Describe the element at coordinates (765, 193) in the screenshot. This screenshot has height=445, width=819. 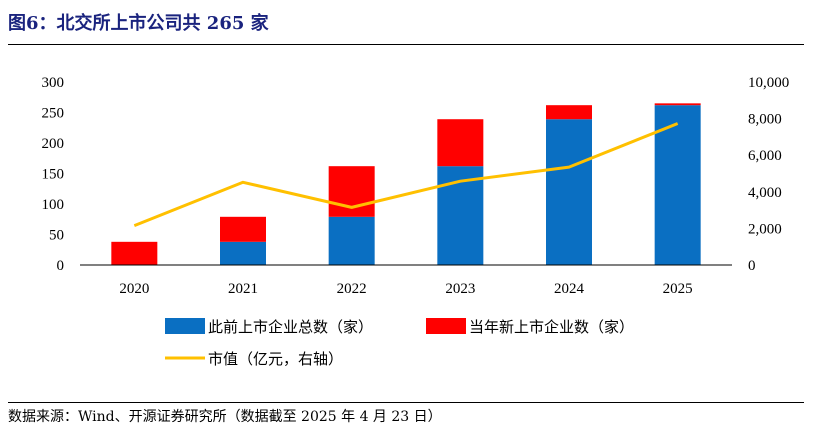
I see `y-right-tick-label: 4,000` at that location.